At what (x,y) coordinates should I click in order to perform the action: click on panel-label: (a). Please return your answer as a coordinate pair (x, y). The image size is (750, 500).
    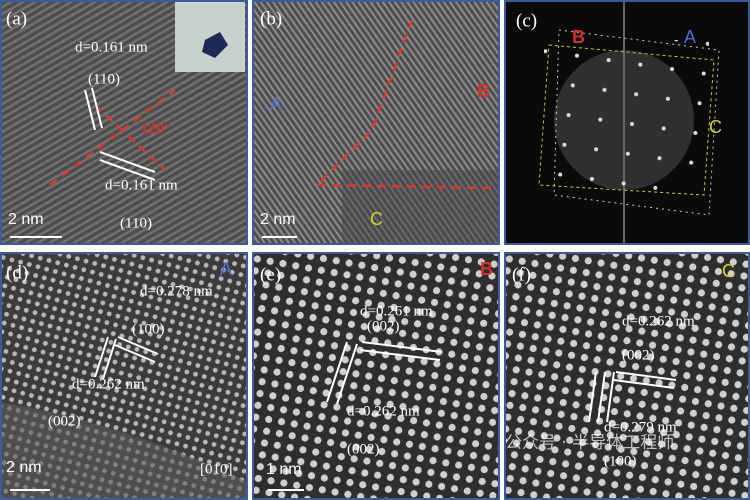
    Looking at the image, I should click on (16, 18).